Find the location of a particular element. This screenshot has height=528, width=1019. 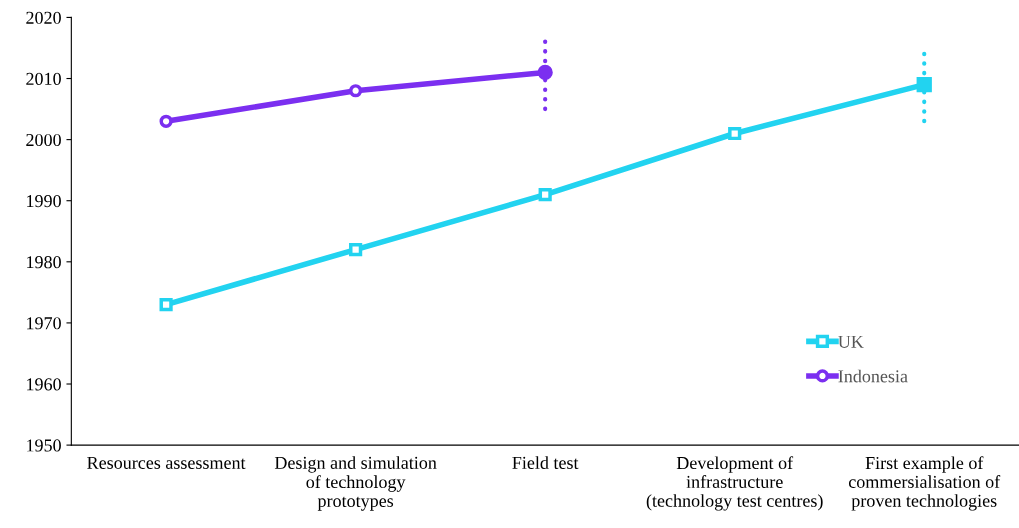

x-tick-label: Field test is located at coordinates (545, 462).